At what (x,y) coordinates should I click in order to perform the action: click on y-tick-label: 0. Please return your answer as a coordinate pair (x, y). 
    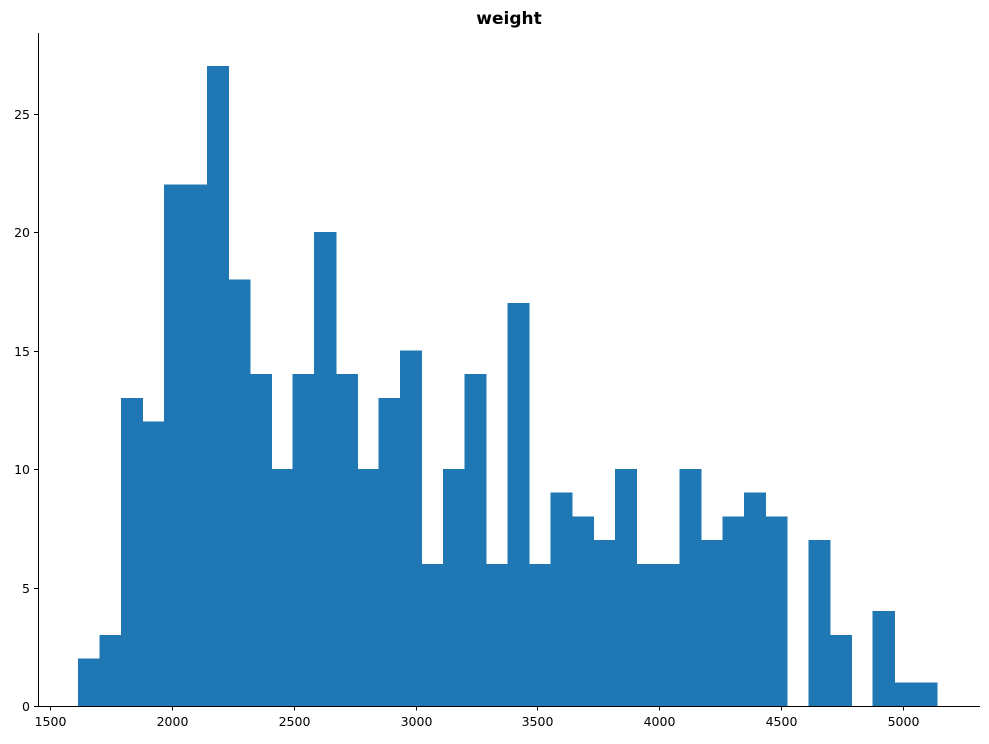
    Looking at the image, I should click on (26, 706).